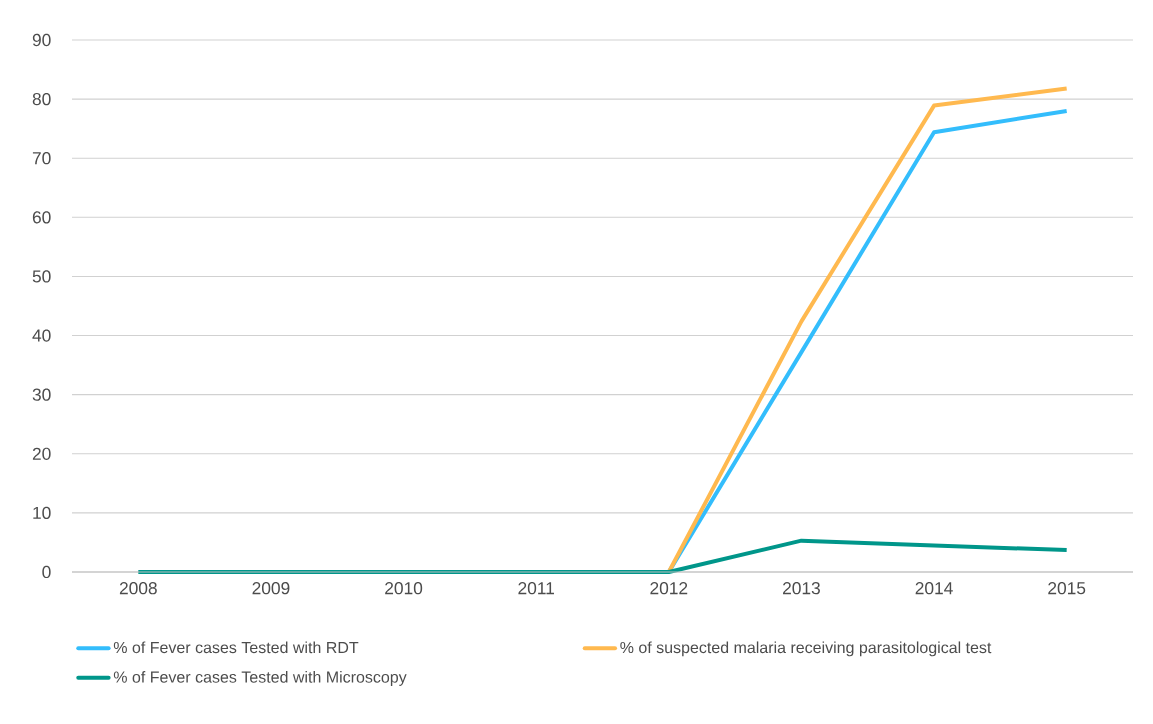 The height and width of the screenshot is (724, 1153). What do you see at coordinates (236, 647) in the screenshot?
I see `legend-label: % of Fever cases Tested with RDT` at bounding box center [236, 647].